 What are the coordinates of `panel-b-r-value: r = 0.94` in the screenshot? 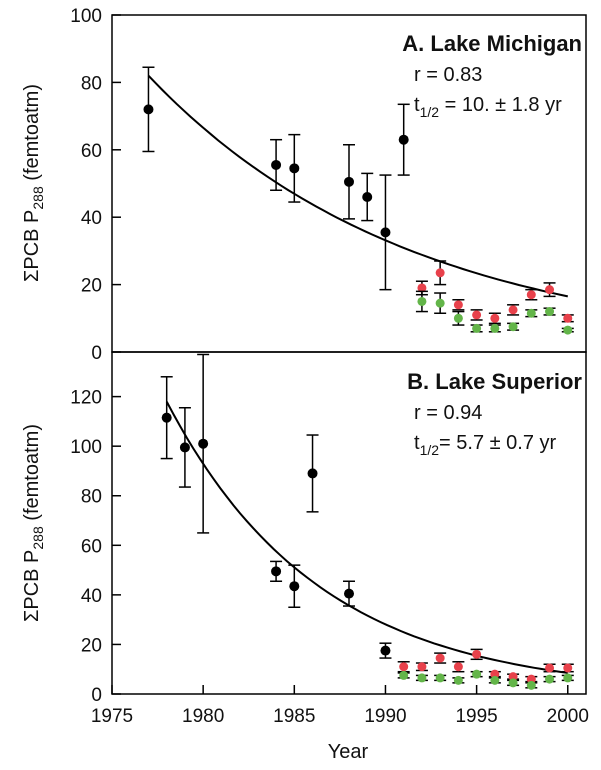 It's located at (448, 413).